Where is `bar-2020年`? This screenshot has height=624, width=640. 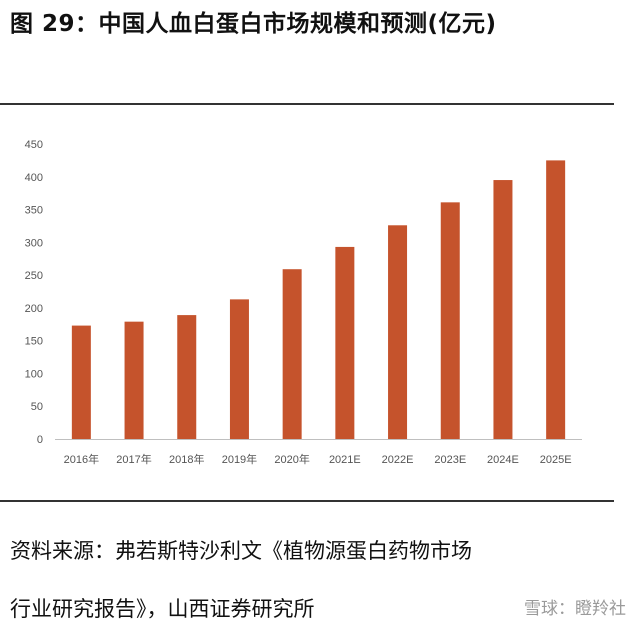 bar-2020年 is located at coordinates (292, 354).